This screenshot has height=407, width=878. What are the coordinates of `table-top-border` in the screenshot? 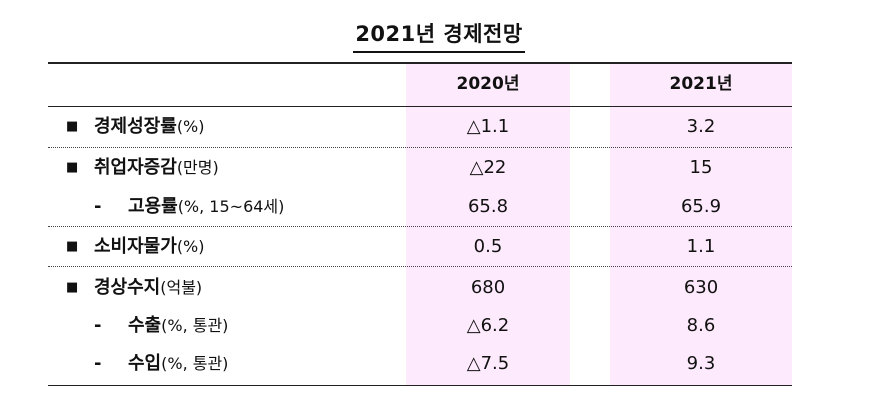 It's located at (420, 63).